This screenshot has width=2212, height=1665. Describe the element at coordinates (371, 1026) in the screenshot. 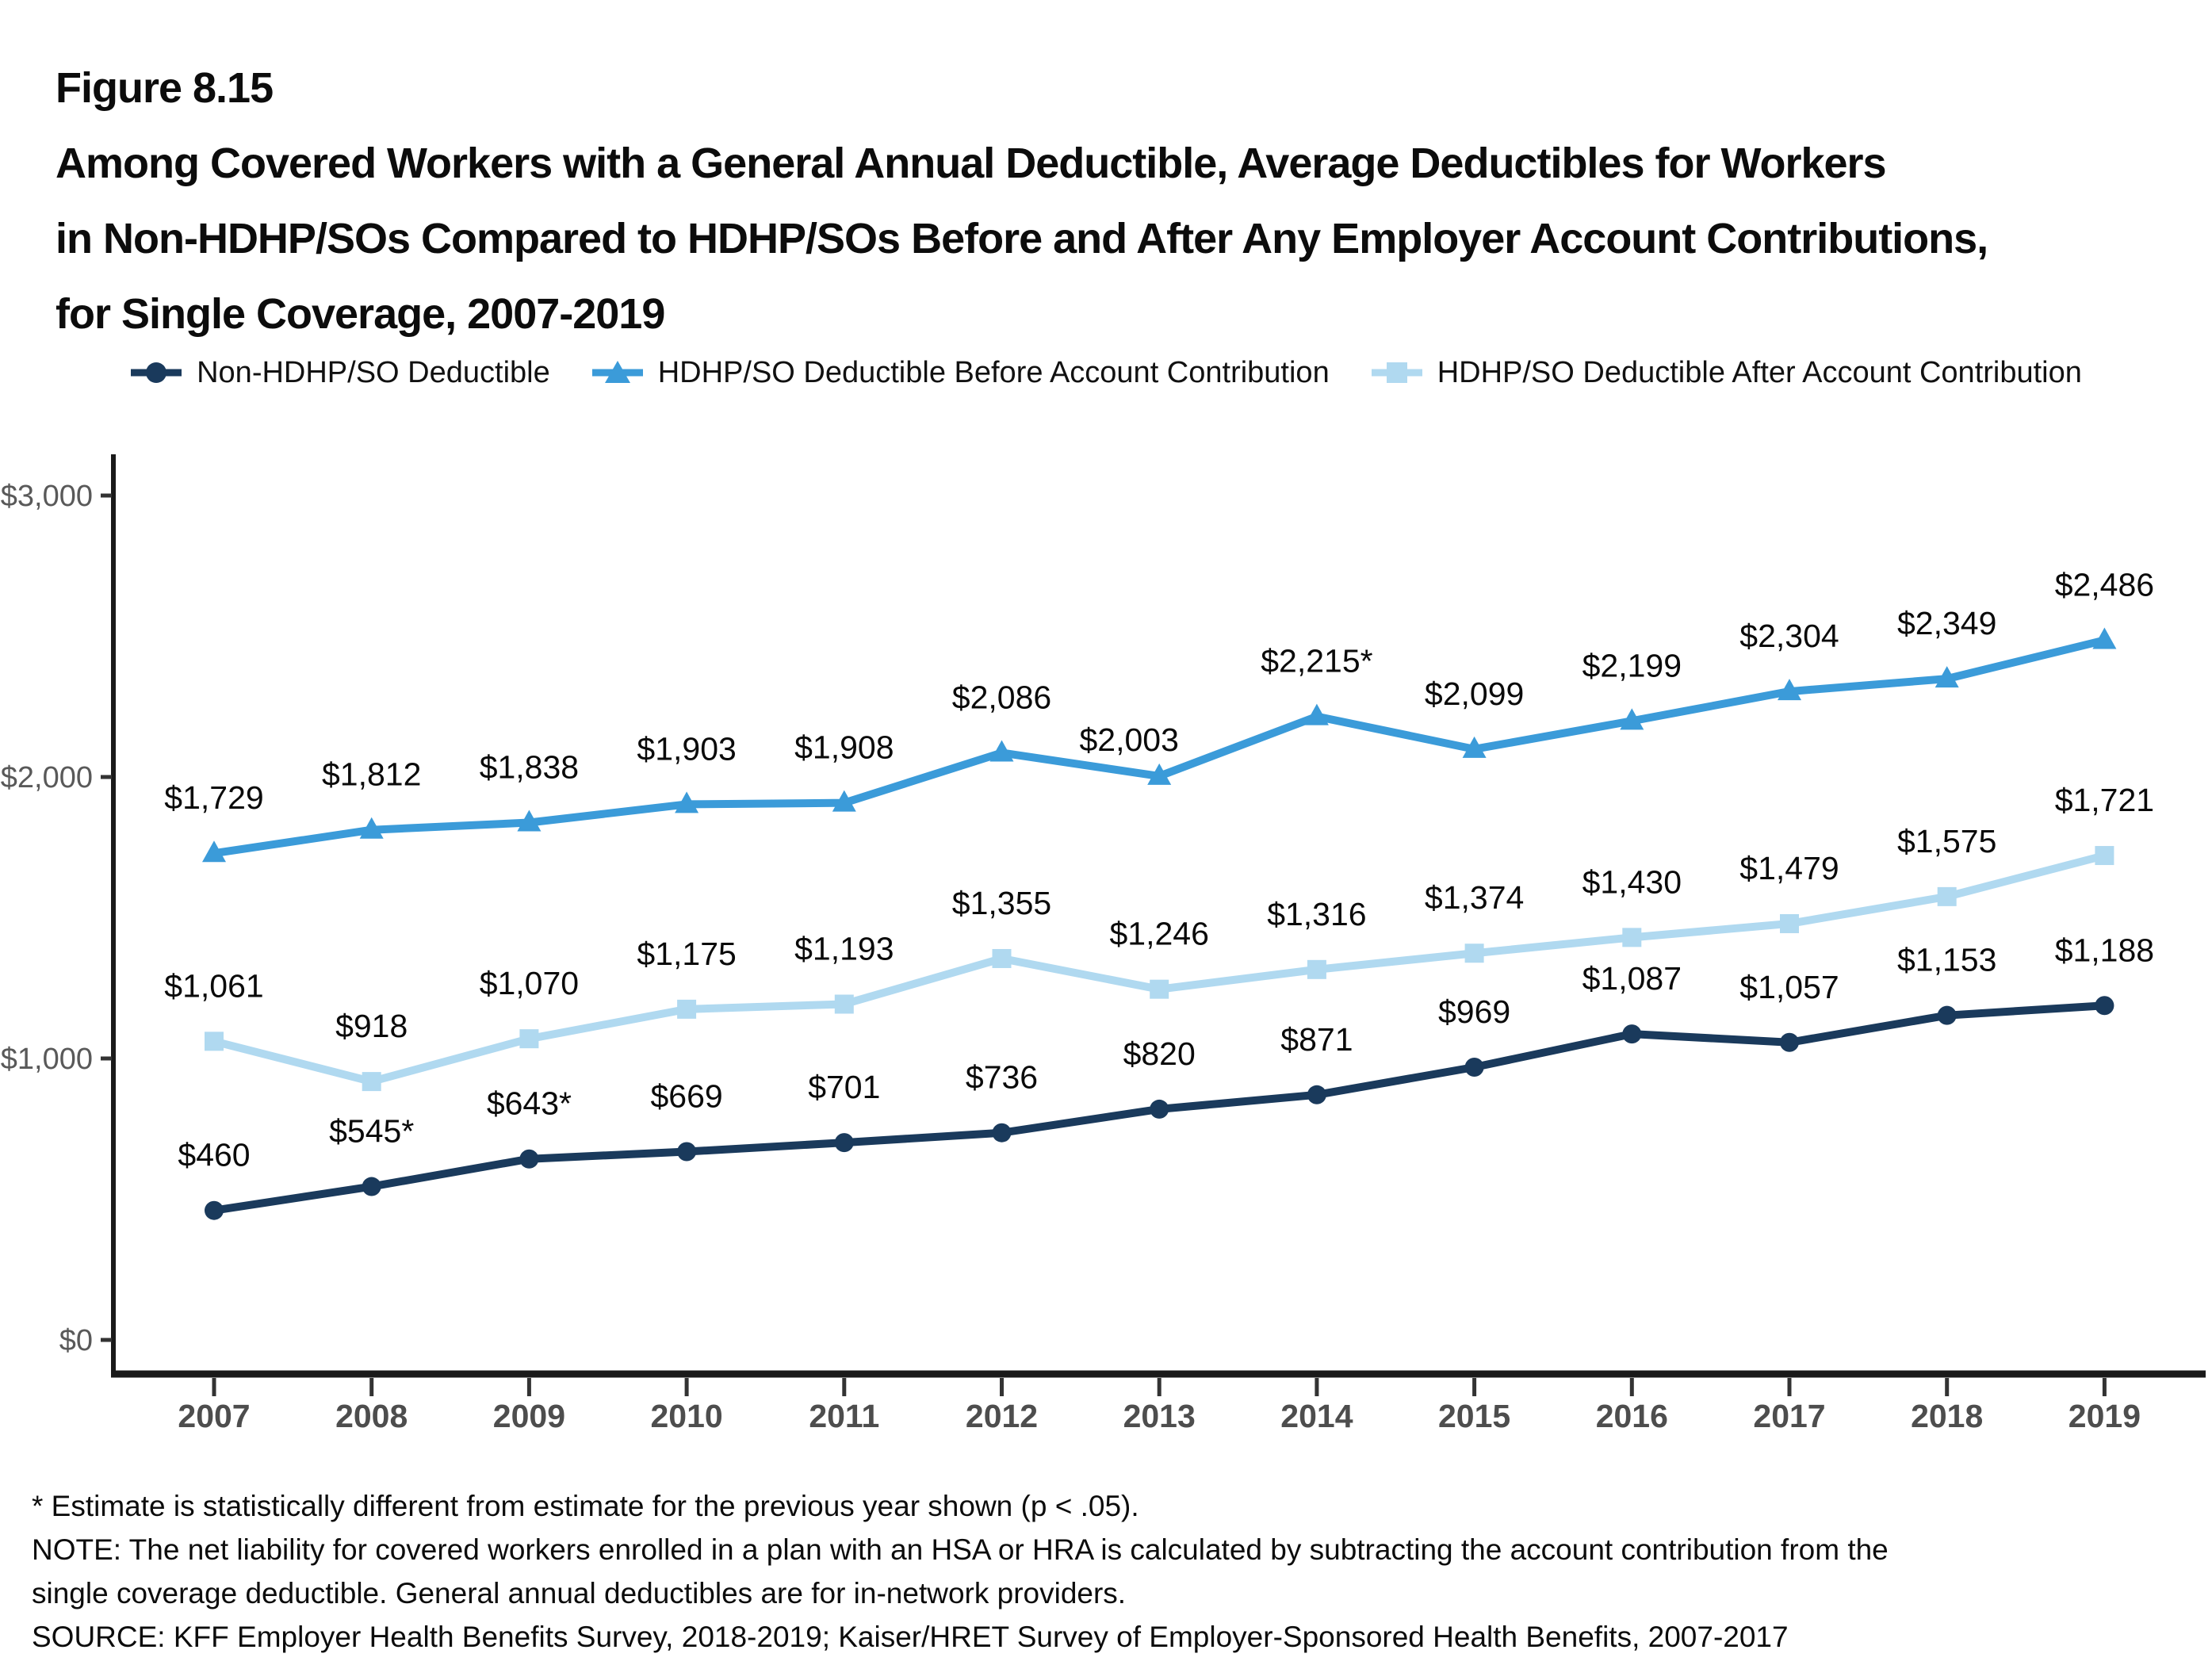

I see `data-label: $918` at that location.